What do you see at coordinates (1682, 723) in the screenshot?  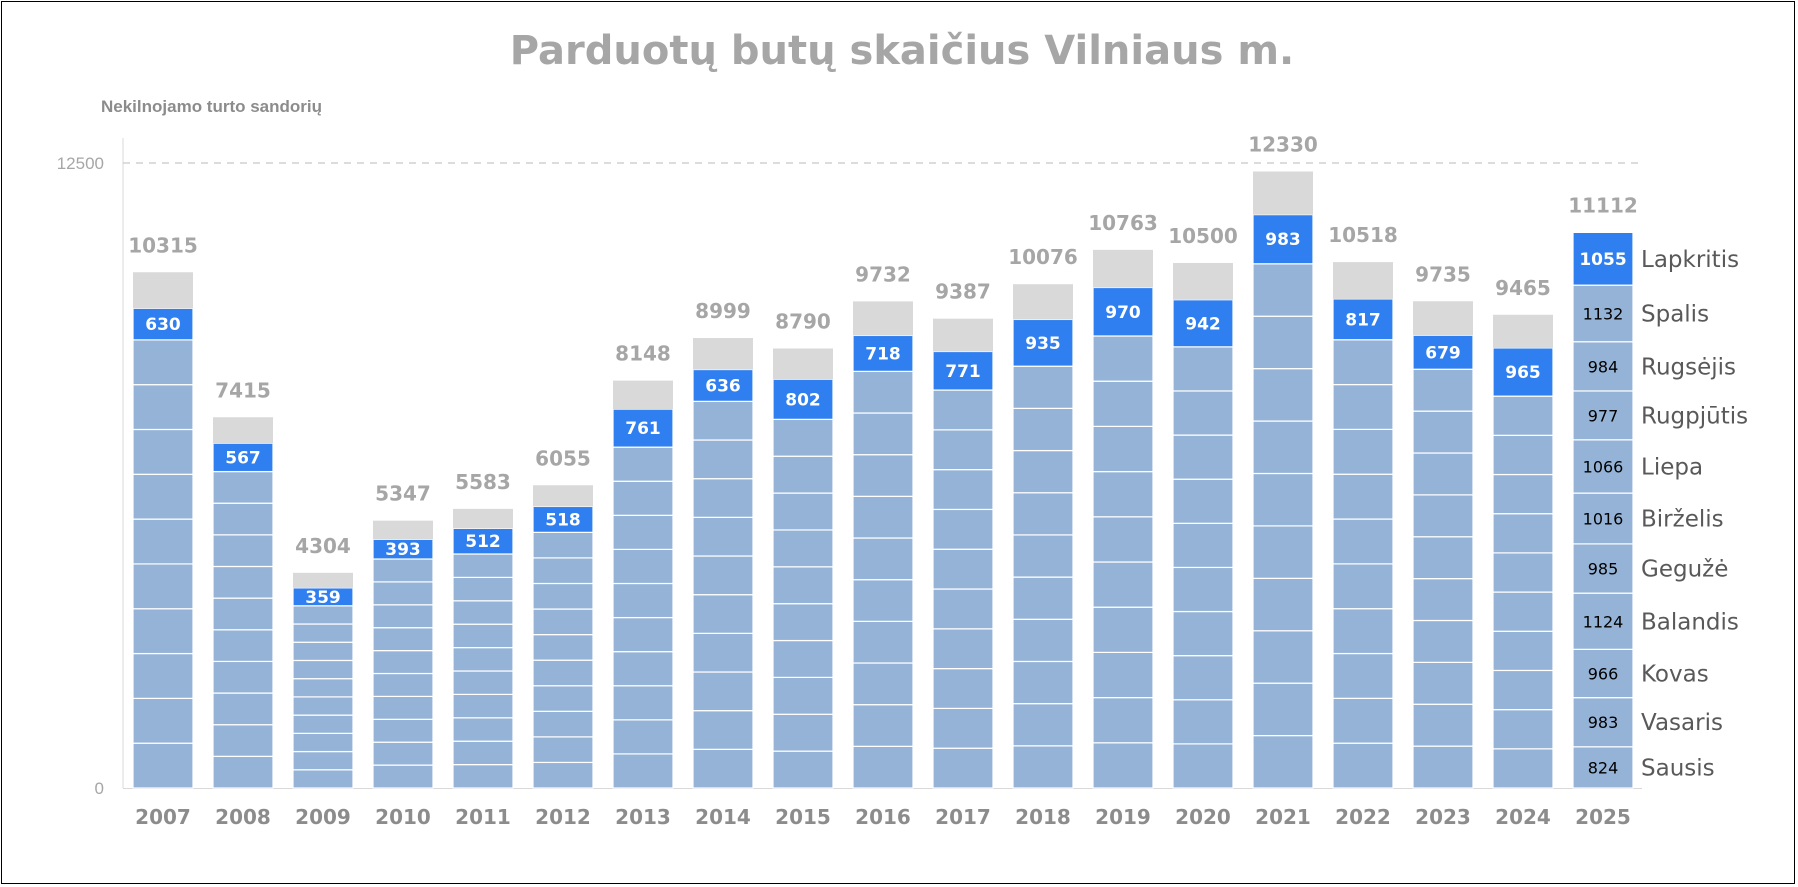 I see `month-name-label: Vasaris` at bounding box center [1682, 723].